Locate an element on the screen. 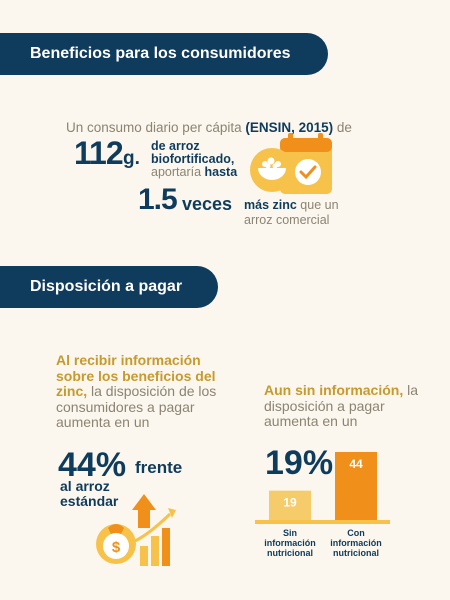 The image size is (450, 600). times-number: 1.5 is located at coordinates (158, 199).